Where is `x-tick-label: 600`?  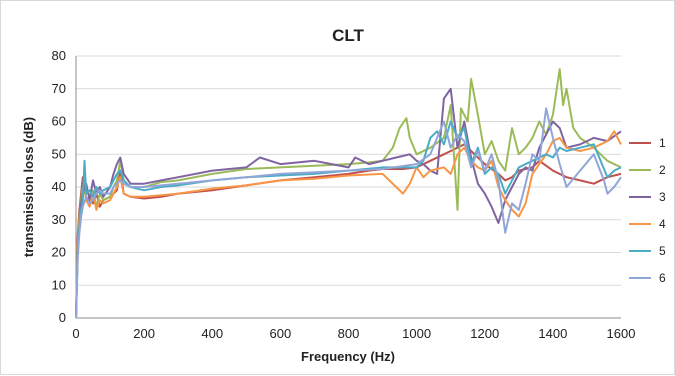
x-tick-label: 600 is located at coordinates (281, 333).